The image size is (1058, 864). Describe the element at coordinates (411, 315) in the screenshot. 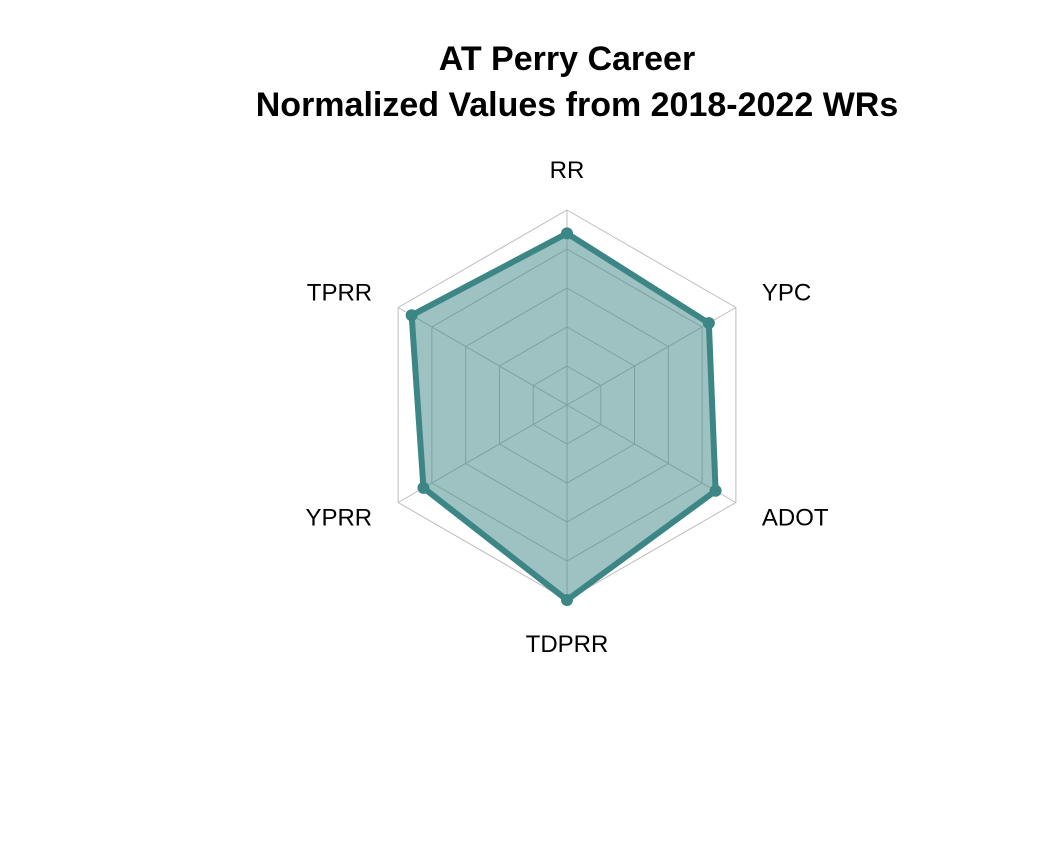

I see `data-point-tprr` at that location.